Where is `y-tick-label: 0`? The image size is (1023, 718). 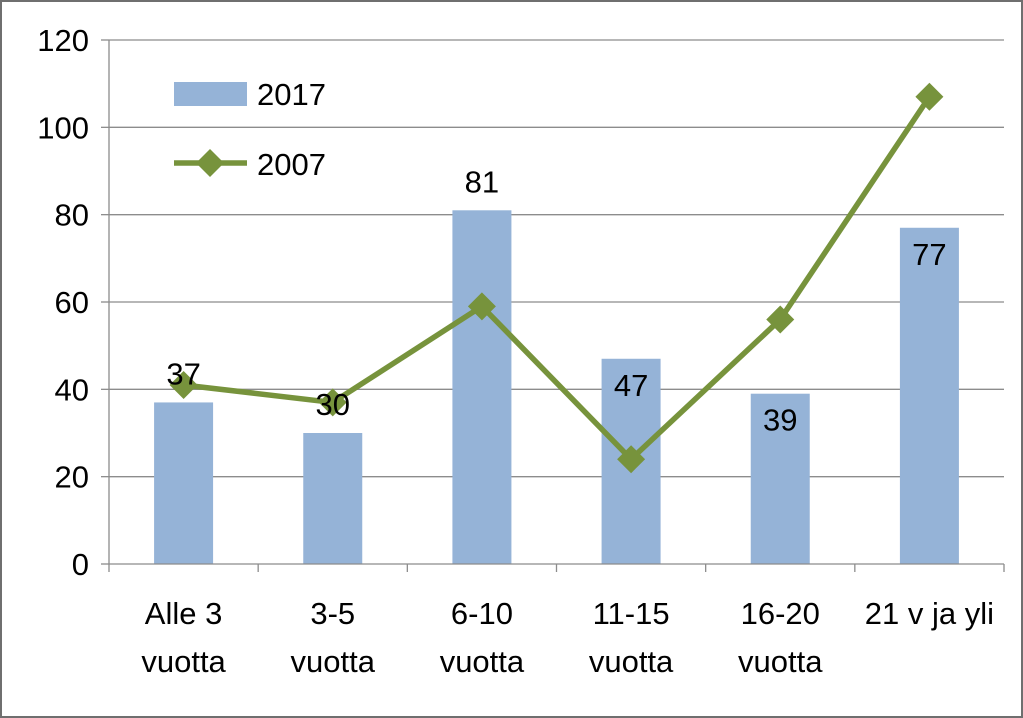 y-tick-label: 0 is located at coordinates (80, 564).